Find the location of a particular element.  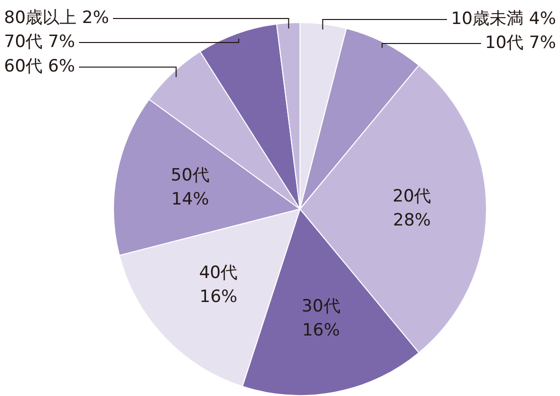

slice-label: 40代 is located at coordinates (218, 273).